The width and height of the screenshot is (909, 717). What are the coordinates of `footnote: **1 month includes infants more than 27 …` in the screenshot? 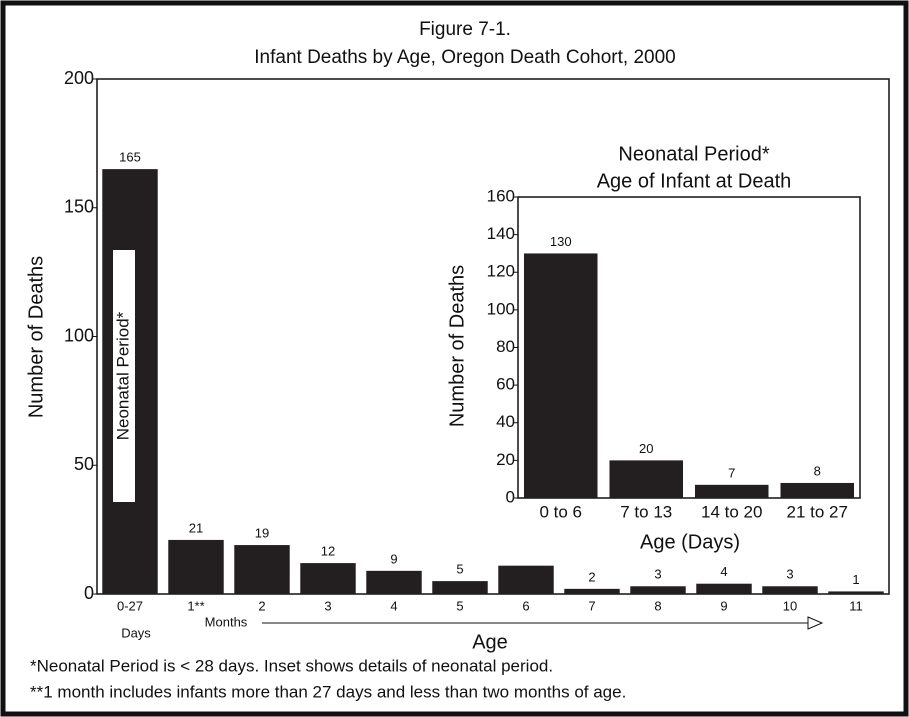 It's located at (328, 691).